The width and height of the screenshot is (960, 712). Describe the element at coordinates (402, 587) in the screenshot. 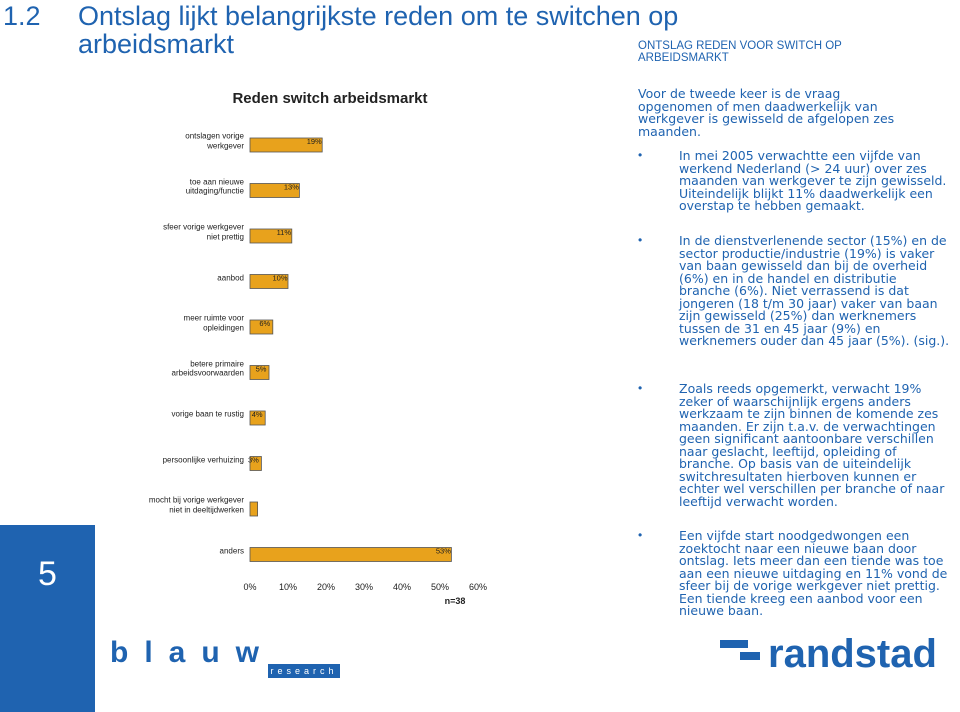

I see `x-tick-label: 40%` at that location.